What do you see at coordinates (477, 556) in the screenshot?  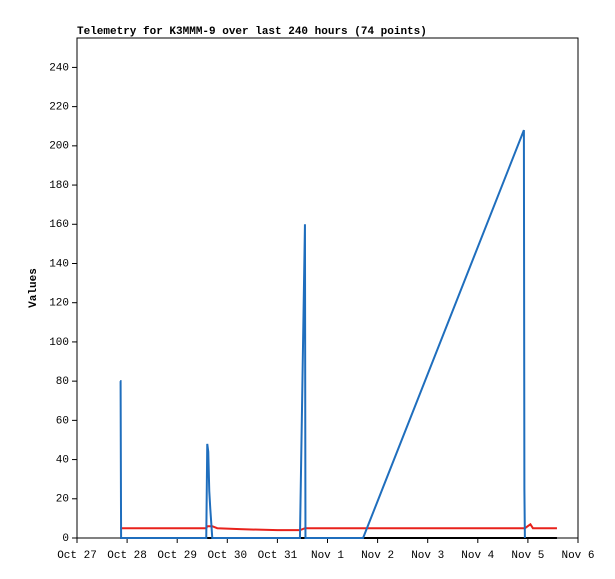 I see `x-tick-label: Nov 4` at bounding box center [477, 556].